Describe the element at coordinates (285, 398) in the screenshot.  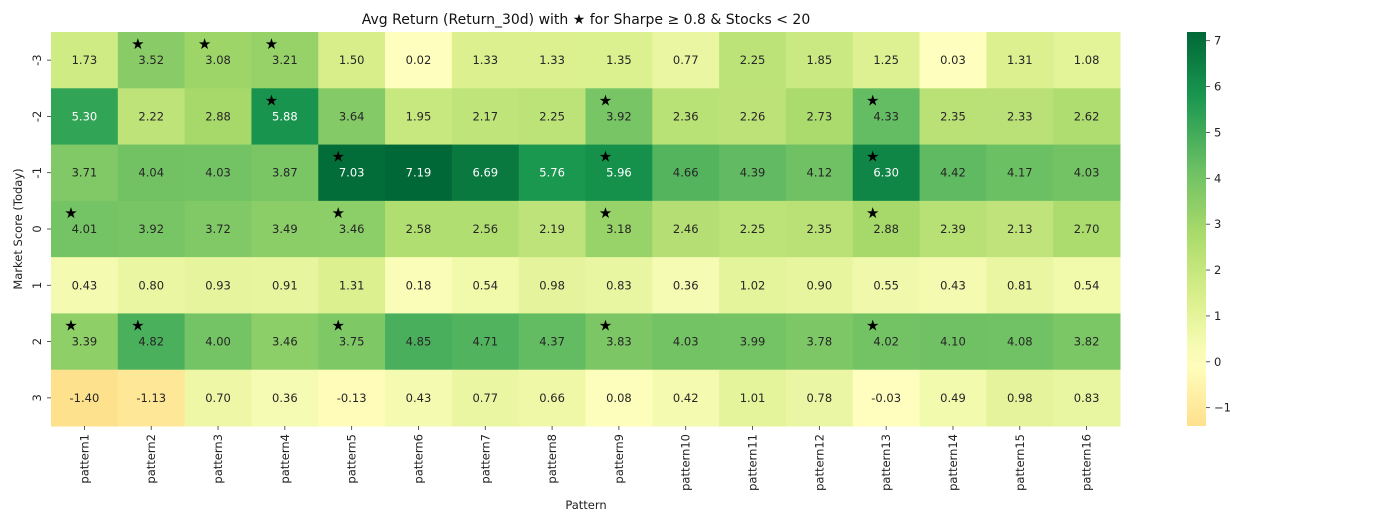
I see `cell-value-label: 0.36` at that location.